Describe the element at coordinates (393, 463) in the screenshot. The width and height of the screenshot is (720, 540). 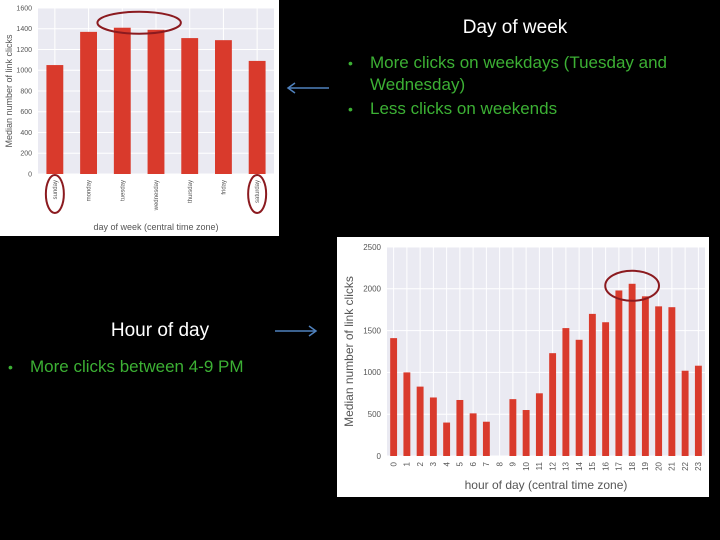
I see `x-tick-label: 0` at that location.